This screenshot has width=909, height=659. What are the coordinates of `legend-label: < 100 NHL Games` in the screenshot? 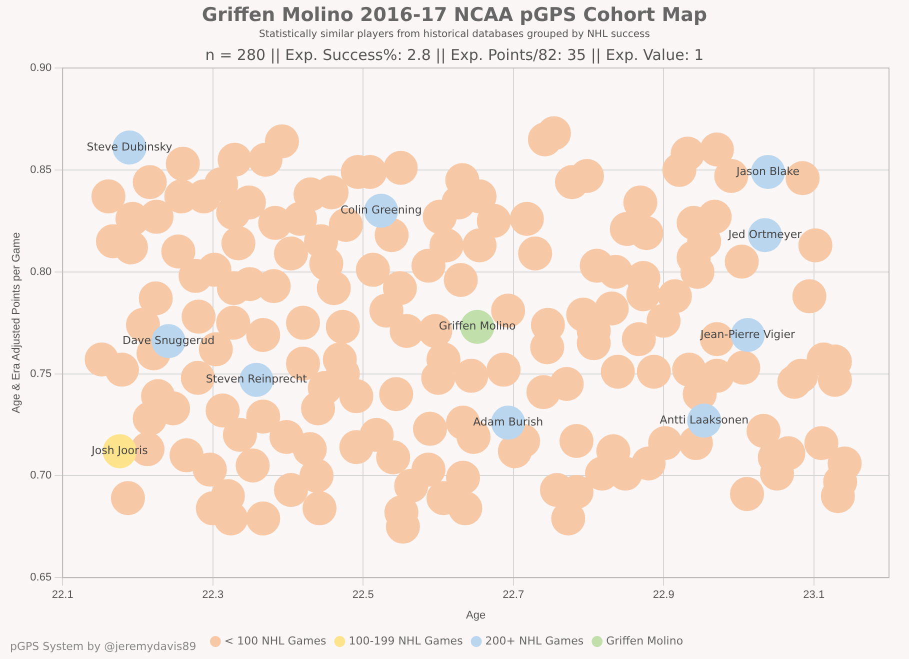 It's located at (275, 641).